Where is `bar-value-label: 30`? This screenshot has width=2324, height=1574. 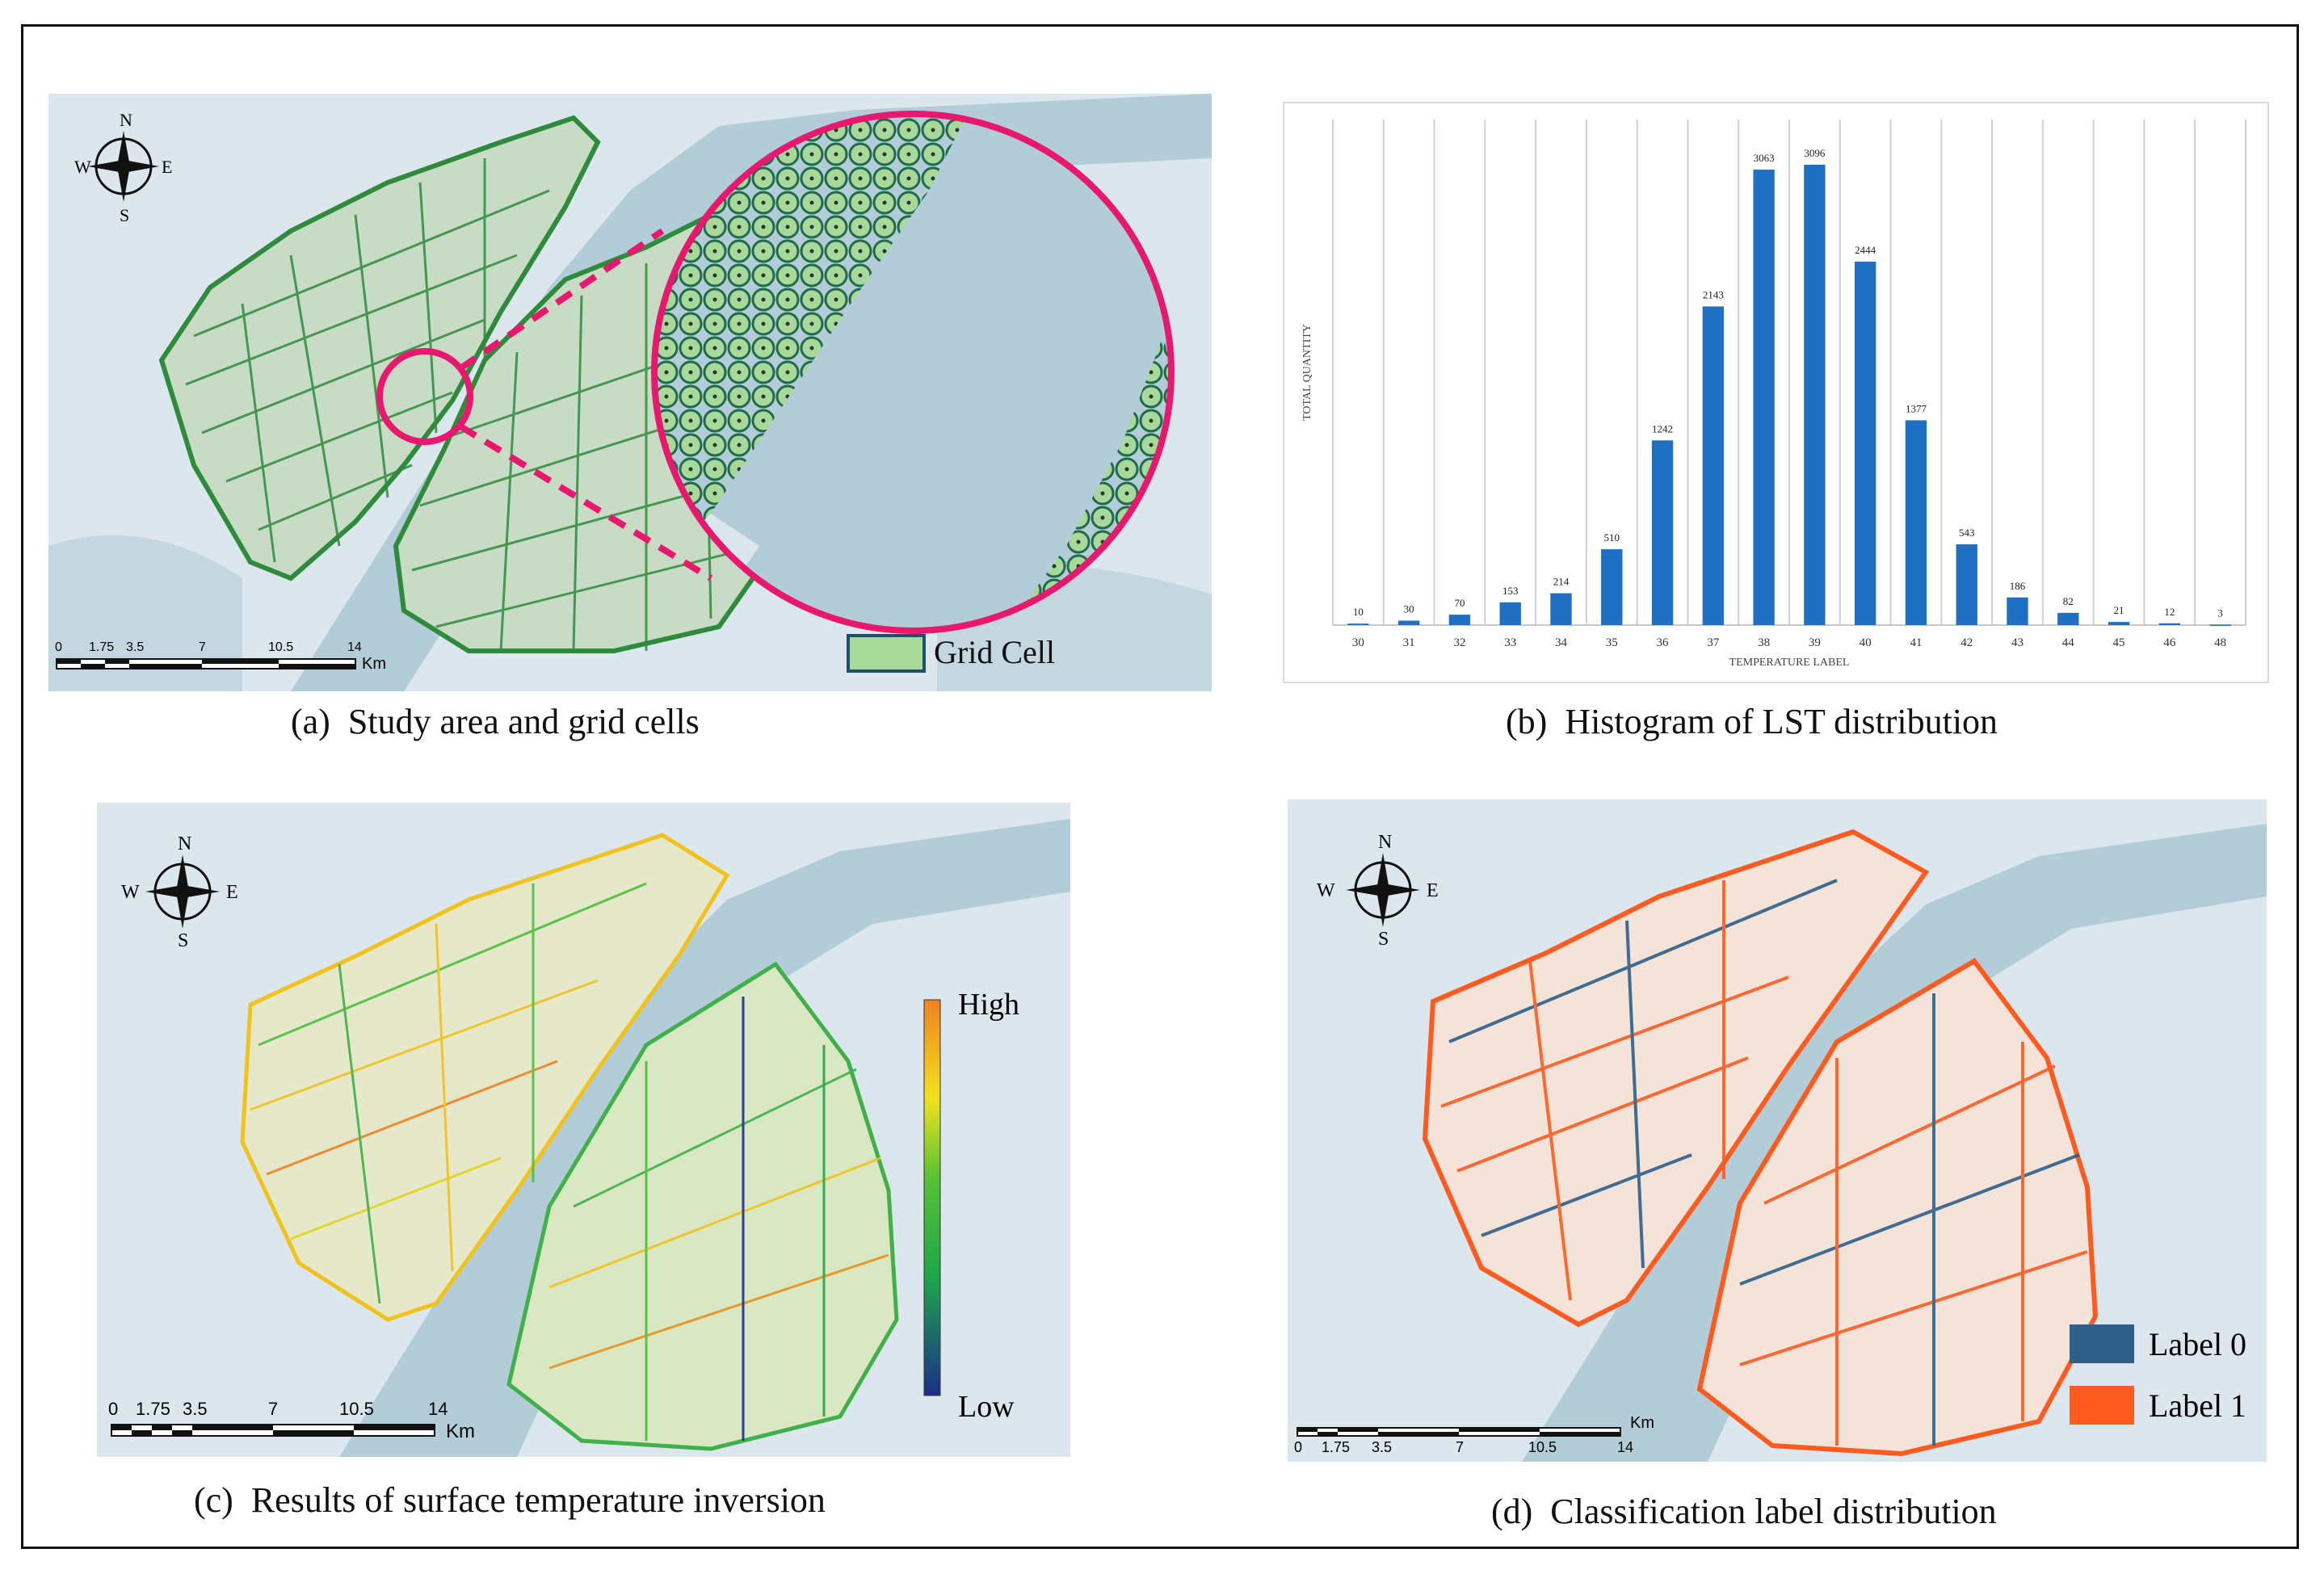
bar-value-label: 30 is located at coordinates (1409, 608).